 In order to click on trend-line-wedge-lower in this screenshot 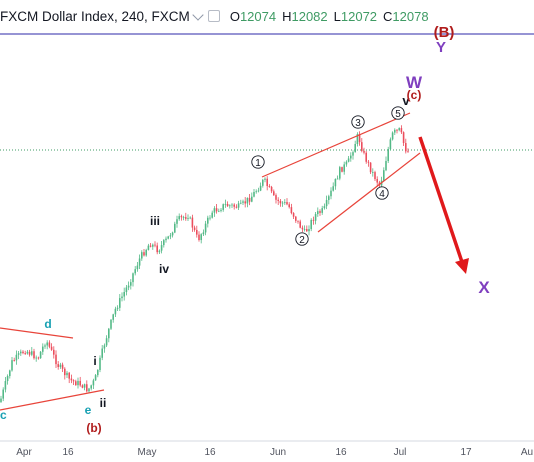, I will do `click(369, 192)`.